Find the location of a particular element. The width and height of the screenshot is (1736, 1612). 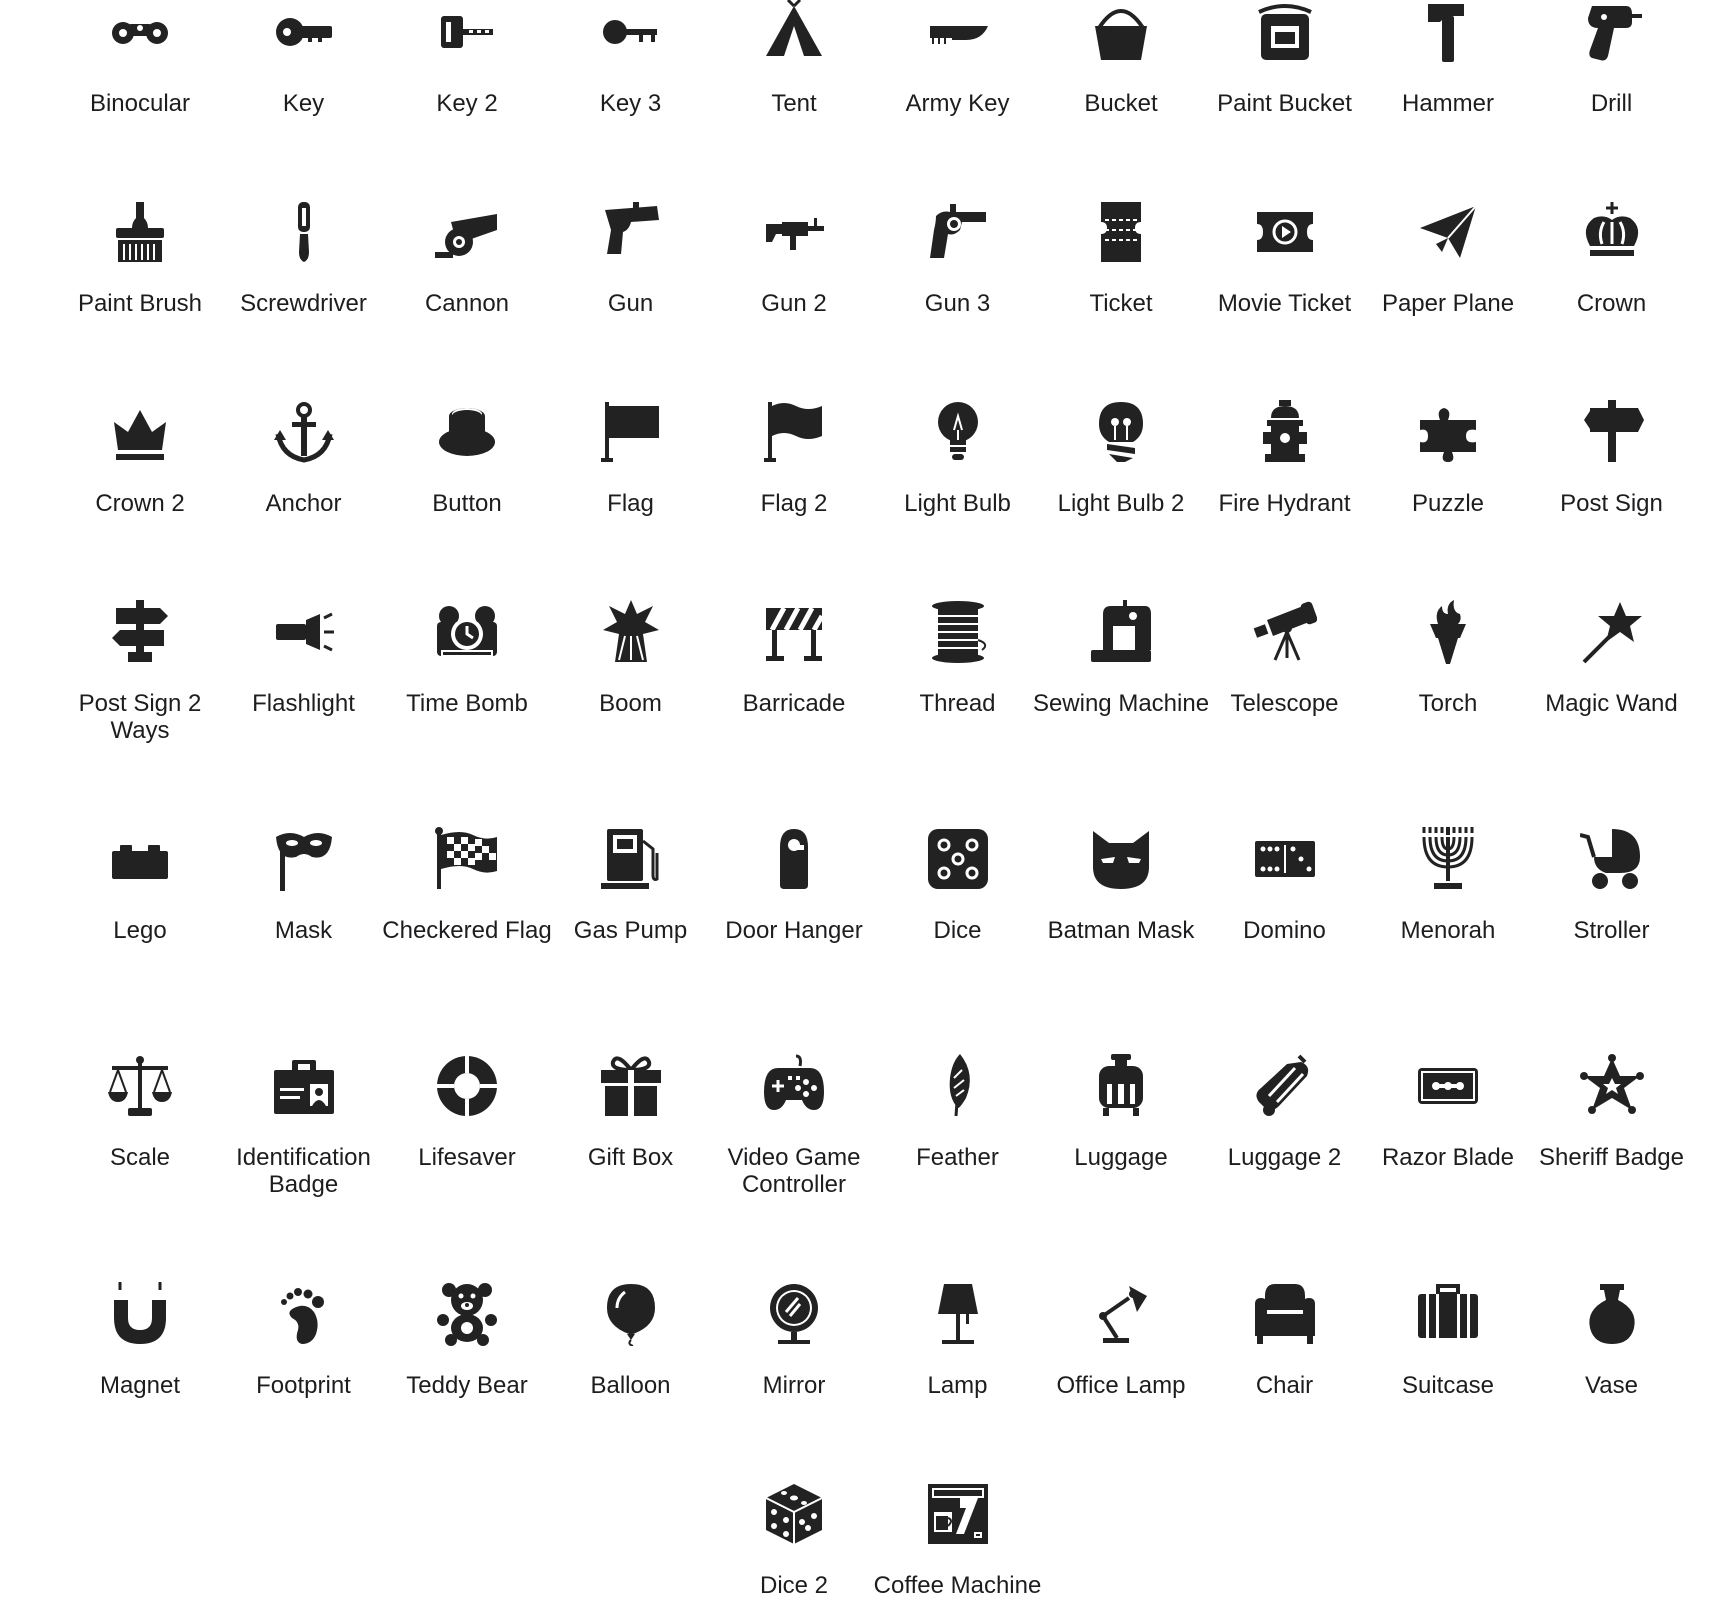

balloon-icon is located at coordinates (631, 1314).